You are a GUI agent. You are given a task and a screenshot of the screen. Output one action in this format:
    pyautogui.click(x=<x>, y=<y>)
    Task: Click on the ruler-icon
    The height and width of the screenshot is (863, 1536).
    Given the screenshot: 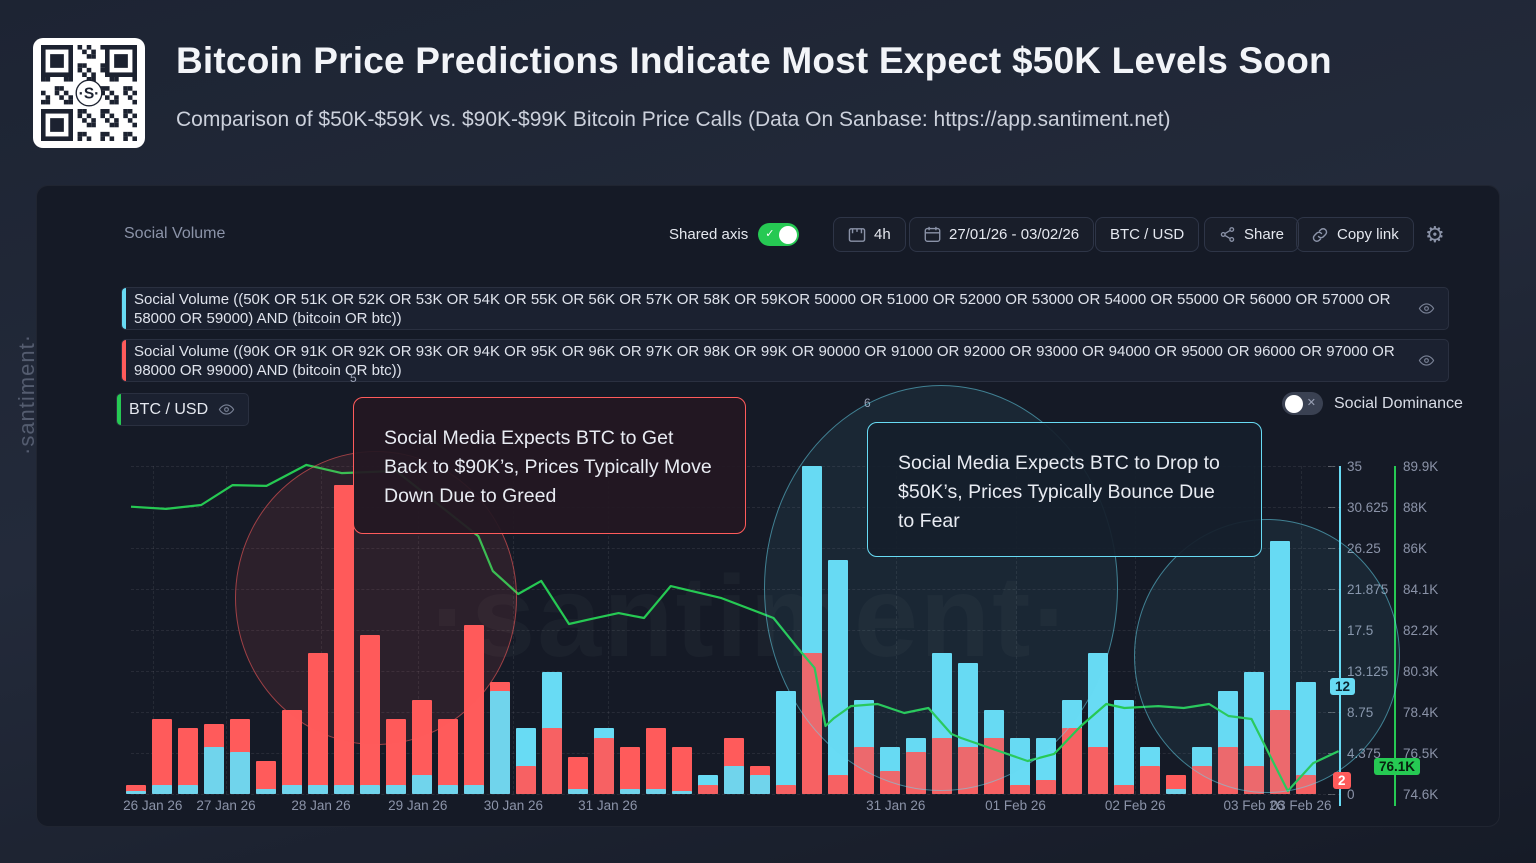 What is the action you would take?
    pyautogui.click(x=857, y=234)
    